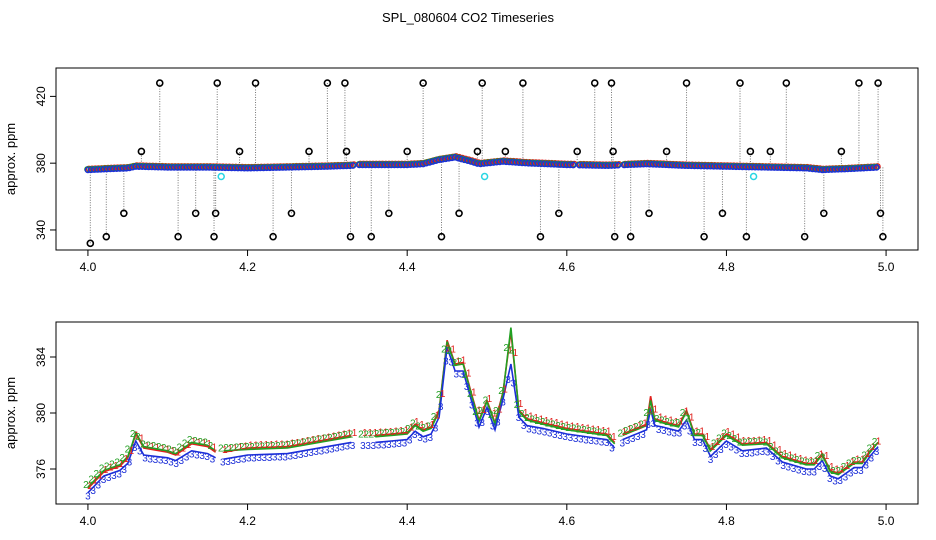 The image size is (936, 540). What do you see at coordinates (45, 413) in the screenshot?
I see `bottom-y-axis: 376 380 384` at bounding box center [45, 413].